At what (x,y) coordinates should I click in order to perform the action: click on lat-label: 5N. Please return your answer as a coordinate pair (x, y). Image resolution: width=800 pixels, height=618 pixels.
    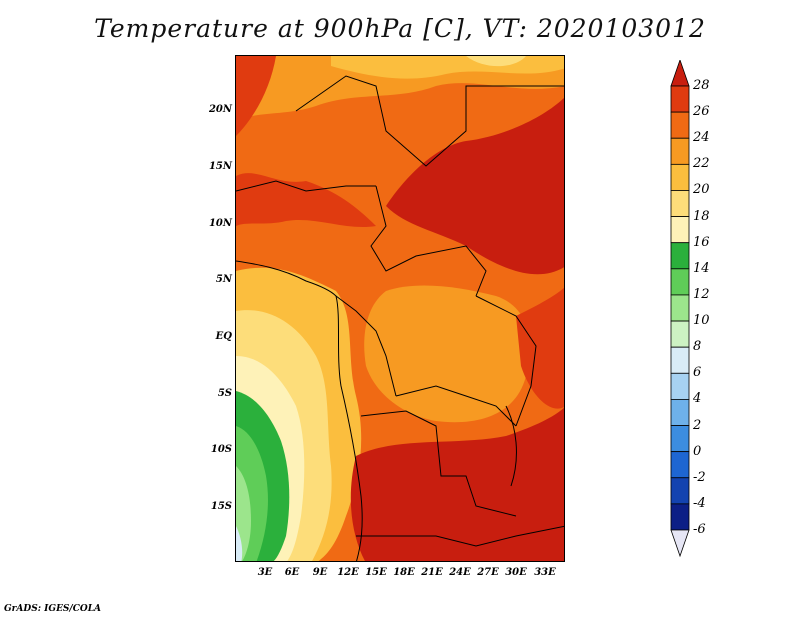
    Looking at the image, I should click on (223, 279).